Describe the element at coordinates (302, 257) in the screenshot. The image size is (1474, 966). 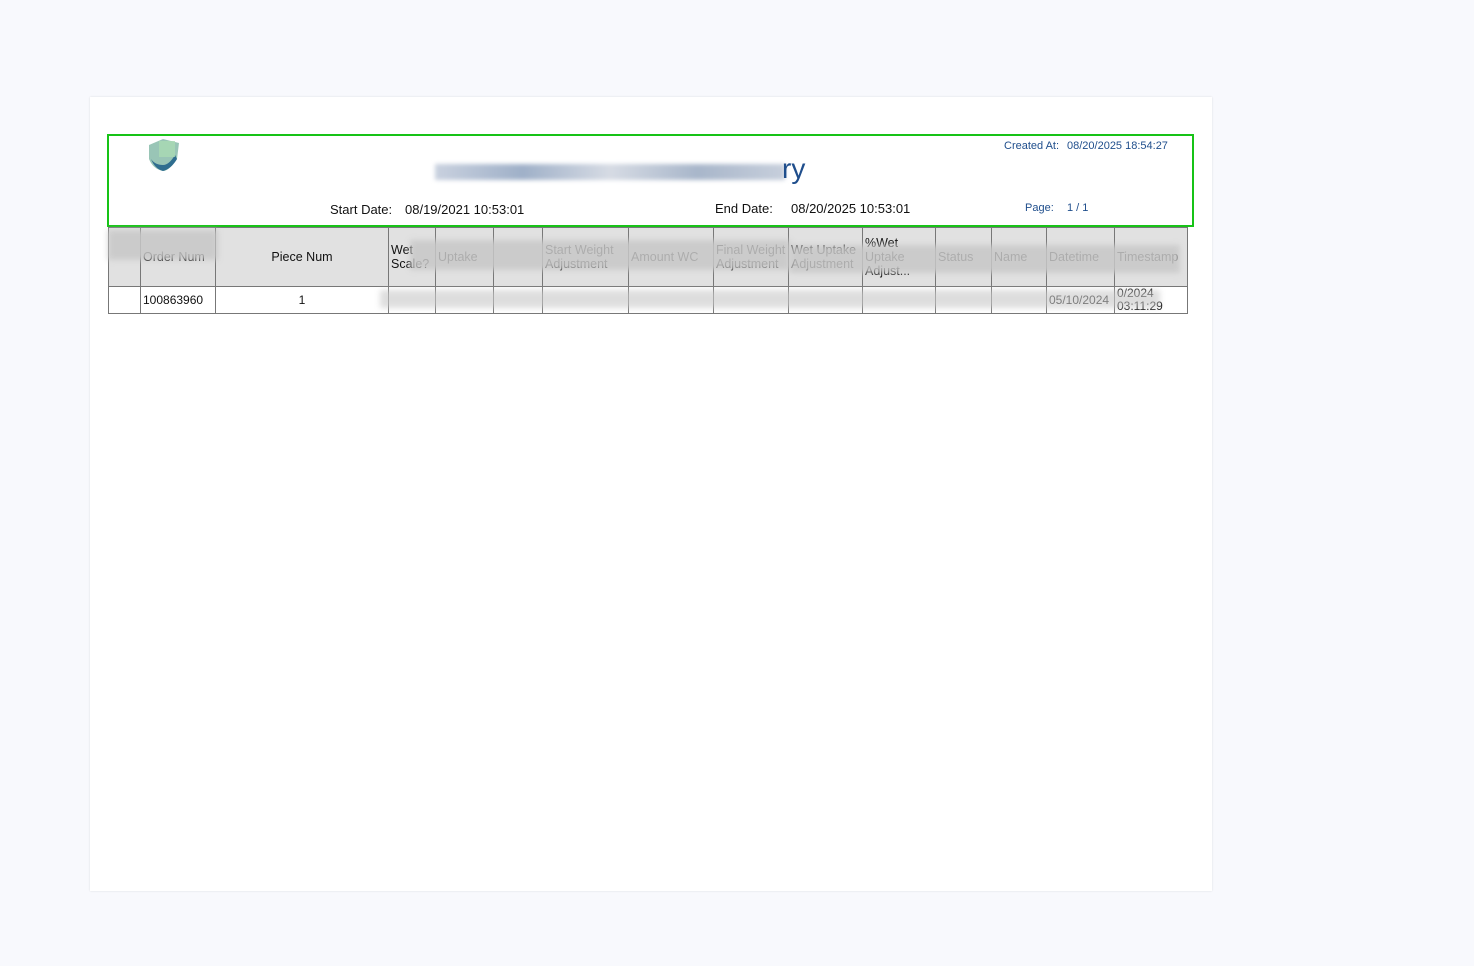
I see `column-header-piece-num: Piece Num` at that location.